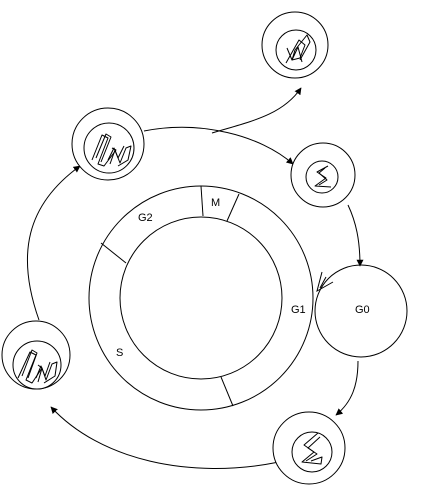 This screenshot has height=491, width=422. What do you see at coordinates (227, 391) in the screenshot?
I see `divider-s-g1` at bounding box center [227, 391].